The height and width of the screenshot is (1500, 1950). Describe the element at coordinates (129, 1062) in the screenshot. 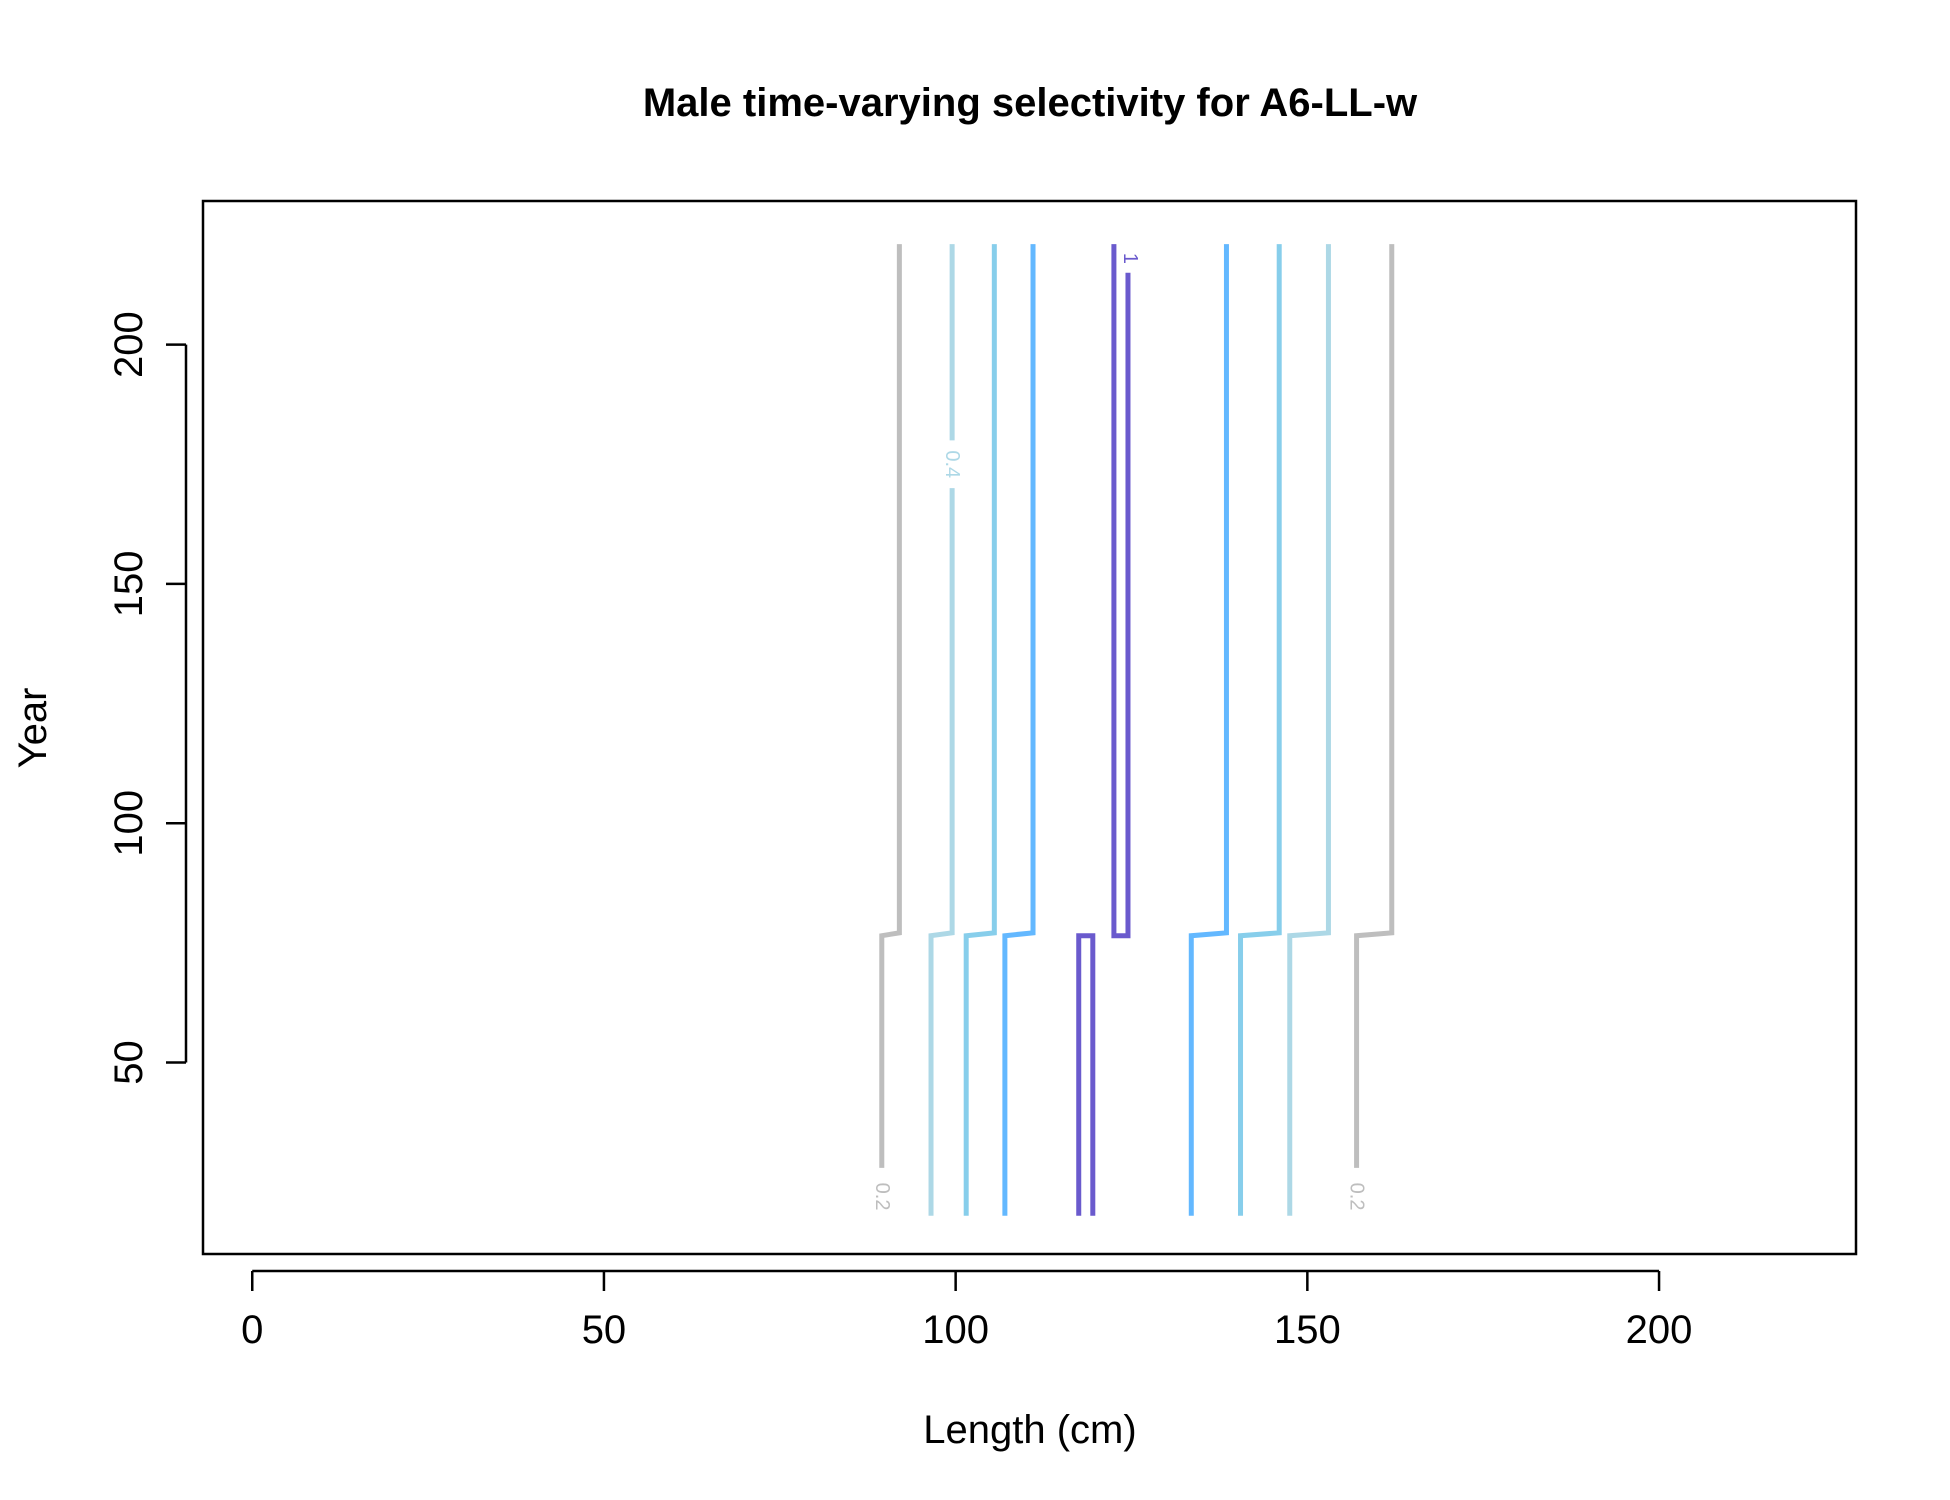

I see `y-tick-label: 50` at that location.